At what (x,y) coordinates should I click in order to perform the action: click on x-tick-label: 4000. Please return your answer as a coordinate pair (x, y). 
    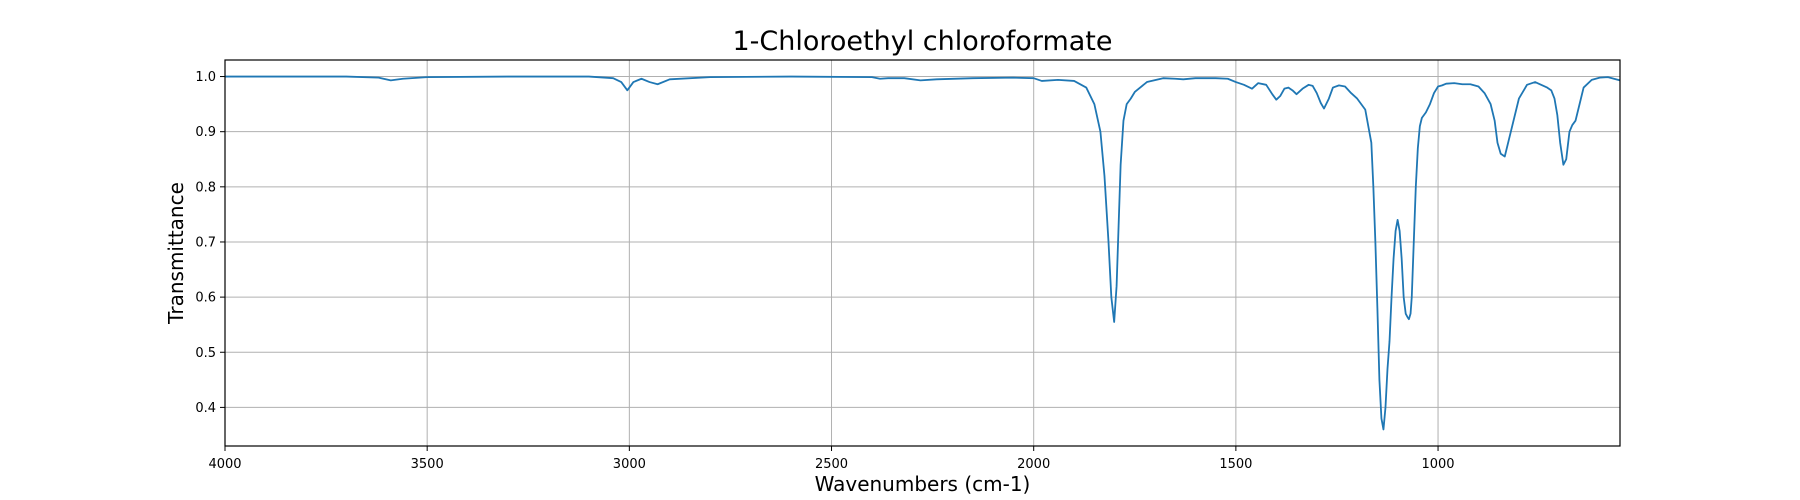
    Looking at the image, I should click on (224, 464).